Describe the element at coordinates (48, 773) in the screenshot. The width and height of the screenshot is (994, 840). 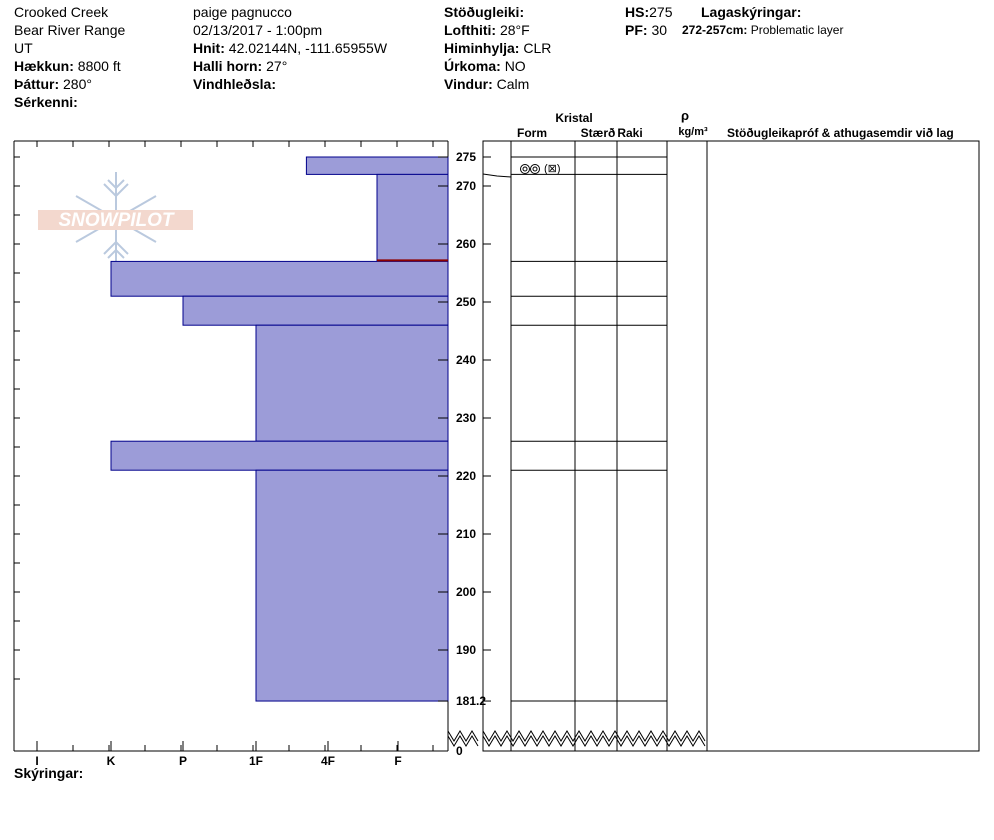
I see `legend-label: Skýringar:` at that location.